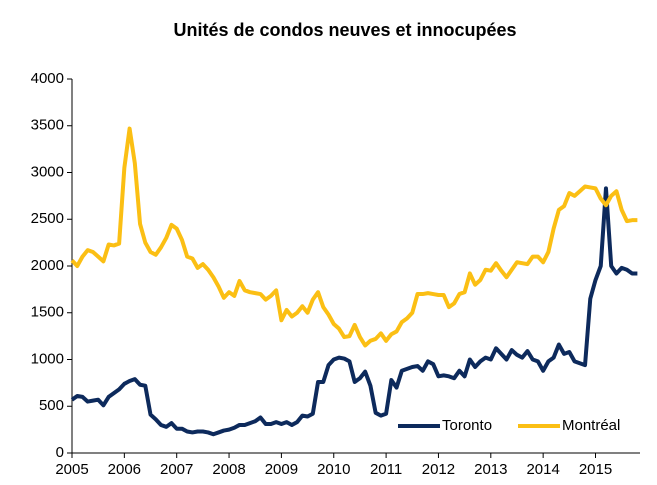 The width and height of the screenshot is (657, 485). I want to click on x-tick-label: 2007, so click(176, 469).